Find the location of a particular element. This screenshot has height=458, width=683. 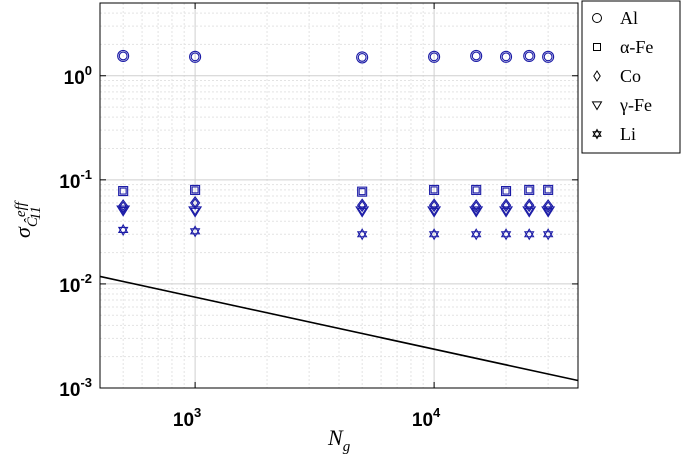

legend-marker-diamond is located at coordinates (597, 76).